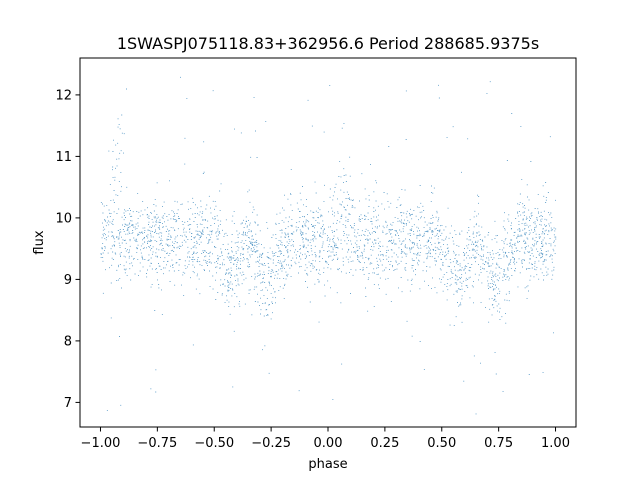  What do you see at coordinates (441, 443) in the screenshot?
I see `x-tick-label: 0.50` at bounding box center [441, 443].